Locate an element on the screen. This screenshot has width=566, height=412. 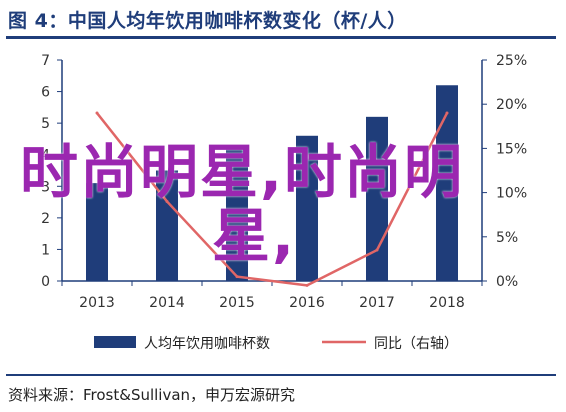
y-left-tick-label: 1 is located at coordinates (45, 250).